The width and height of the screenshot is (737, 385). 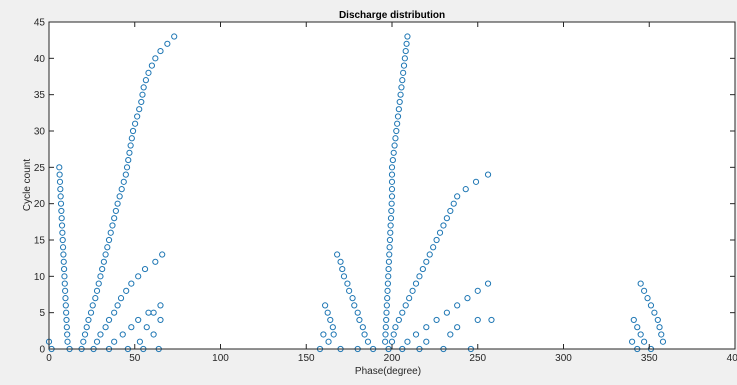 I want to click on y-tick-label: 35, so click(x=40, y=95).